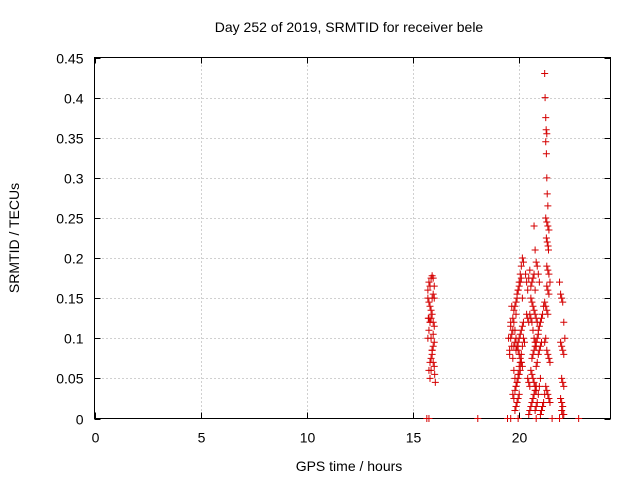  I want to click on y-tick-label: 0.15, so click(69, 299).